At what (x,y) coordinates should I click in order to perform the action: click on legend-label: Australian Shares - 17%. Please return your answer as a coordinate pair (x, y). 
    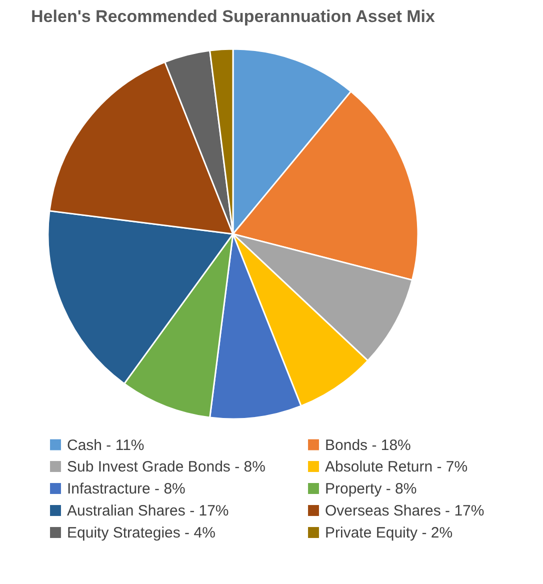
    Looking at the image, I should click on (148, 511).